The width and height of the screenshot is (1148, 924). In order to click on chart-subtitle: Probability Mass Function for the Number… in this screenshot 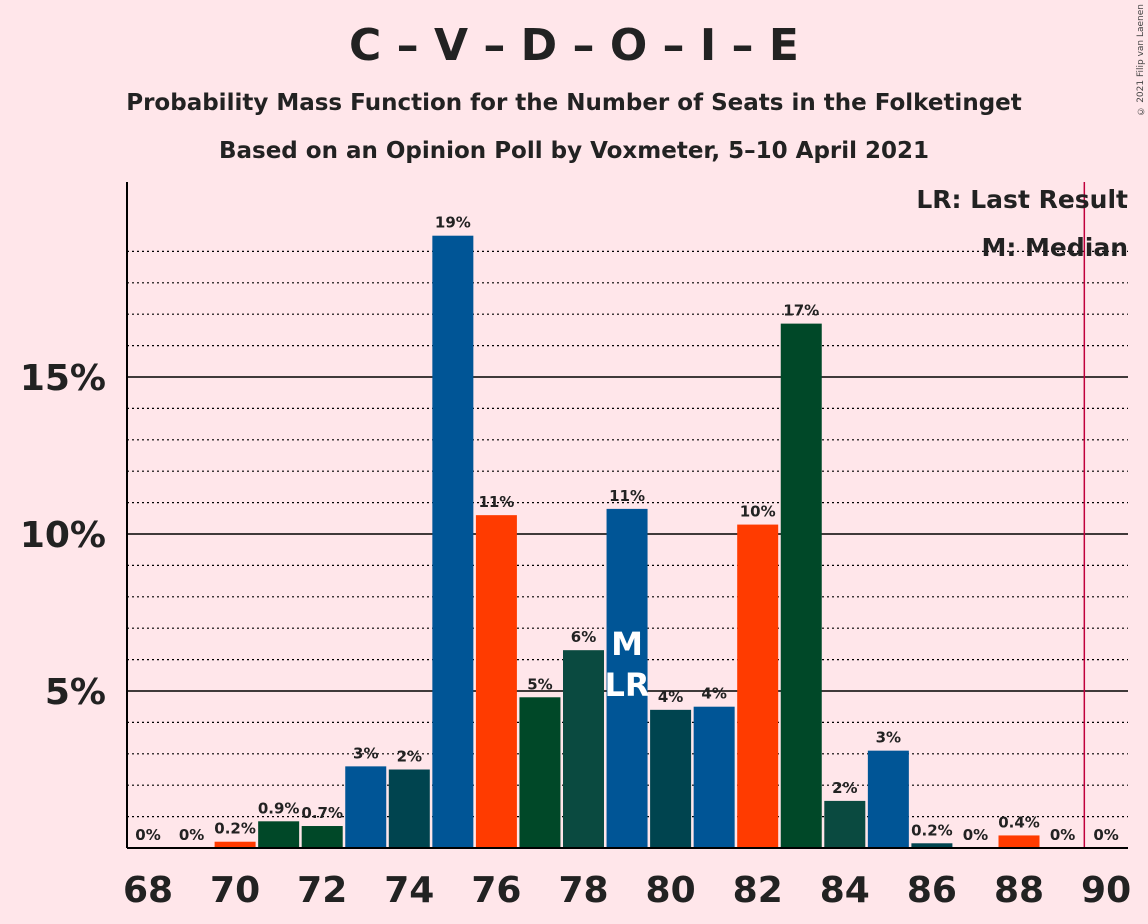, I will do `click(574, 103)`.